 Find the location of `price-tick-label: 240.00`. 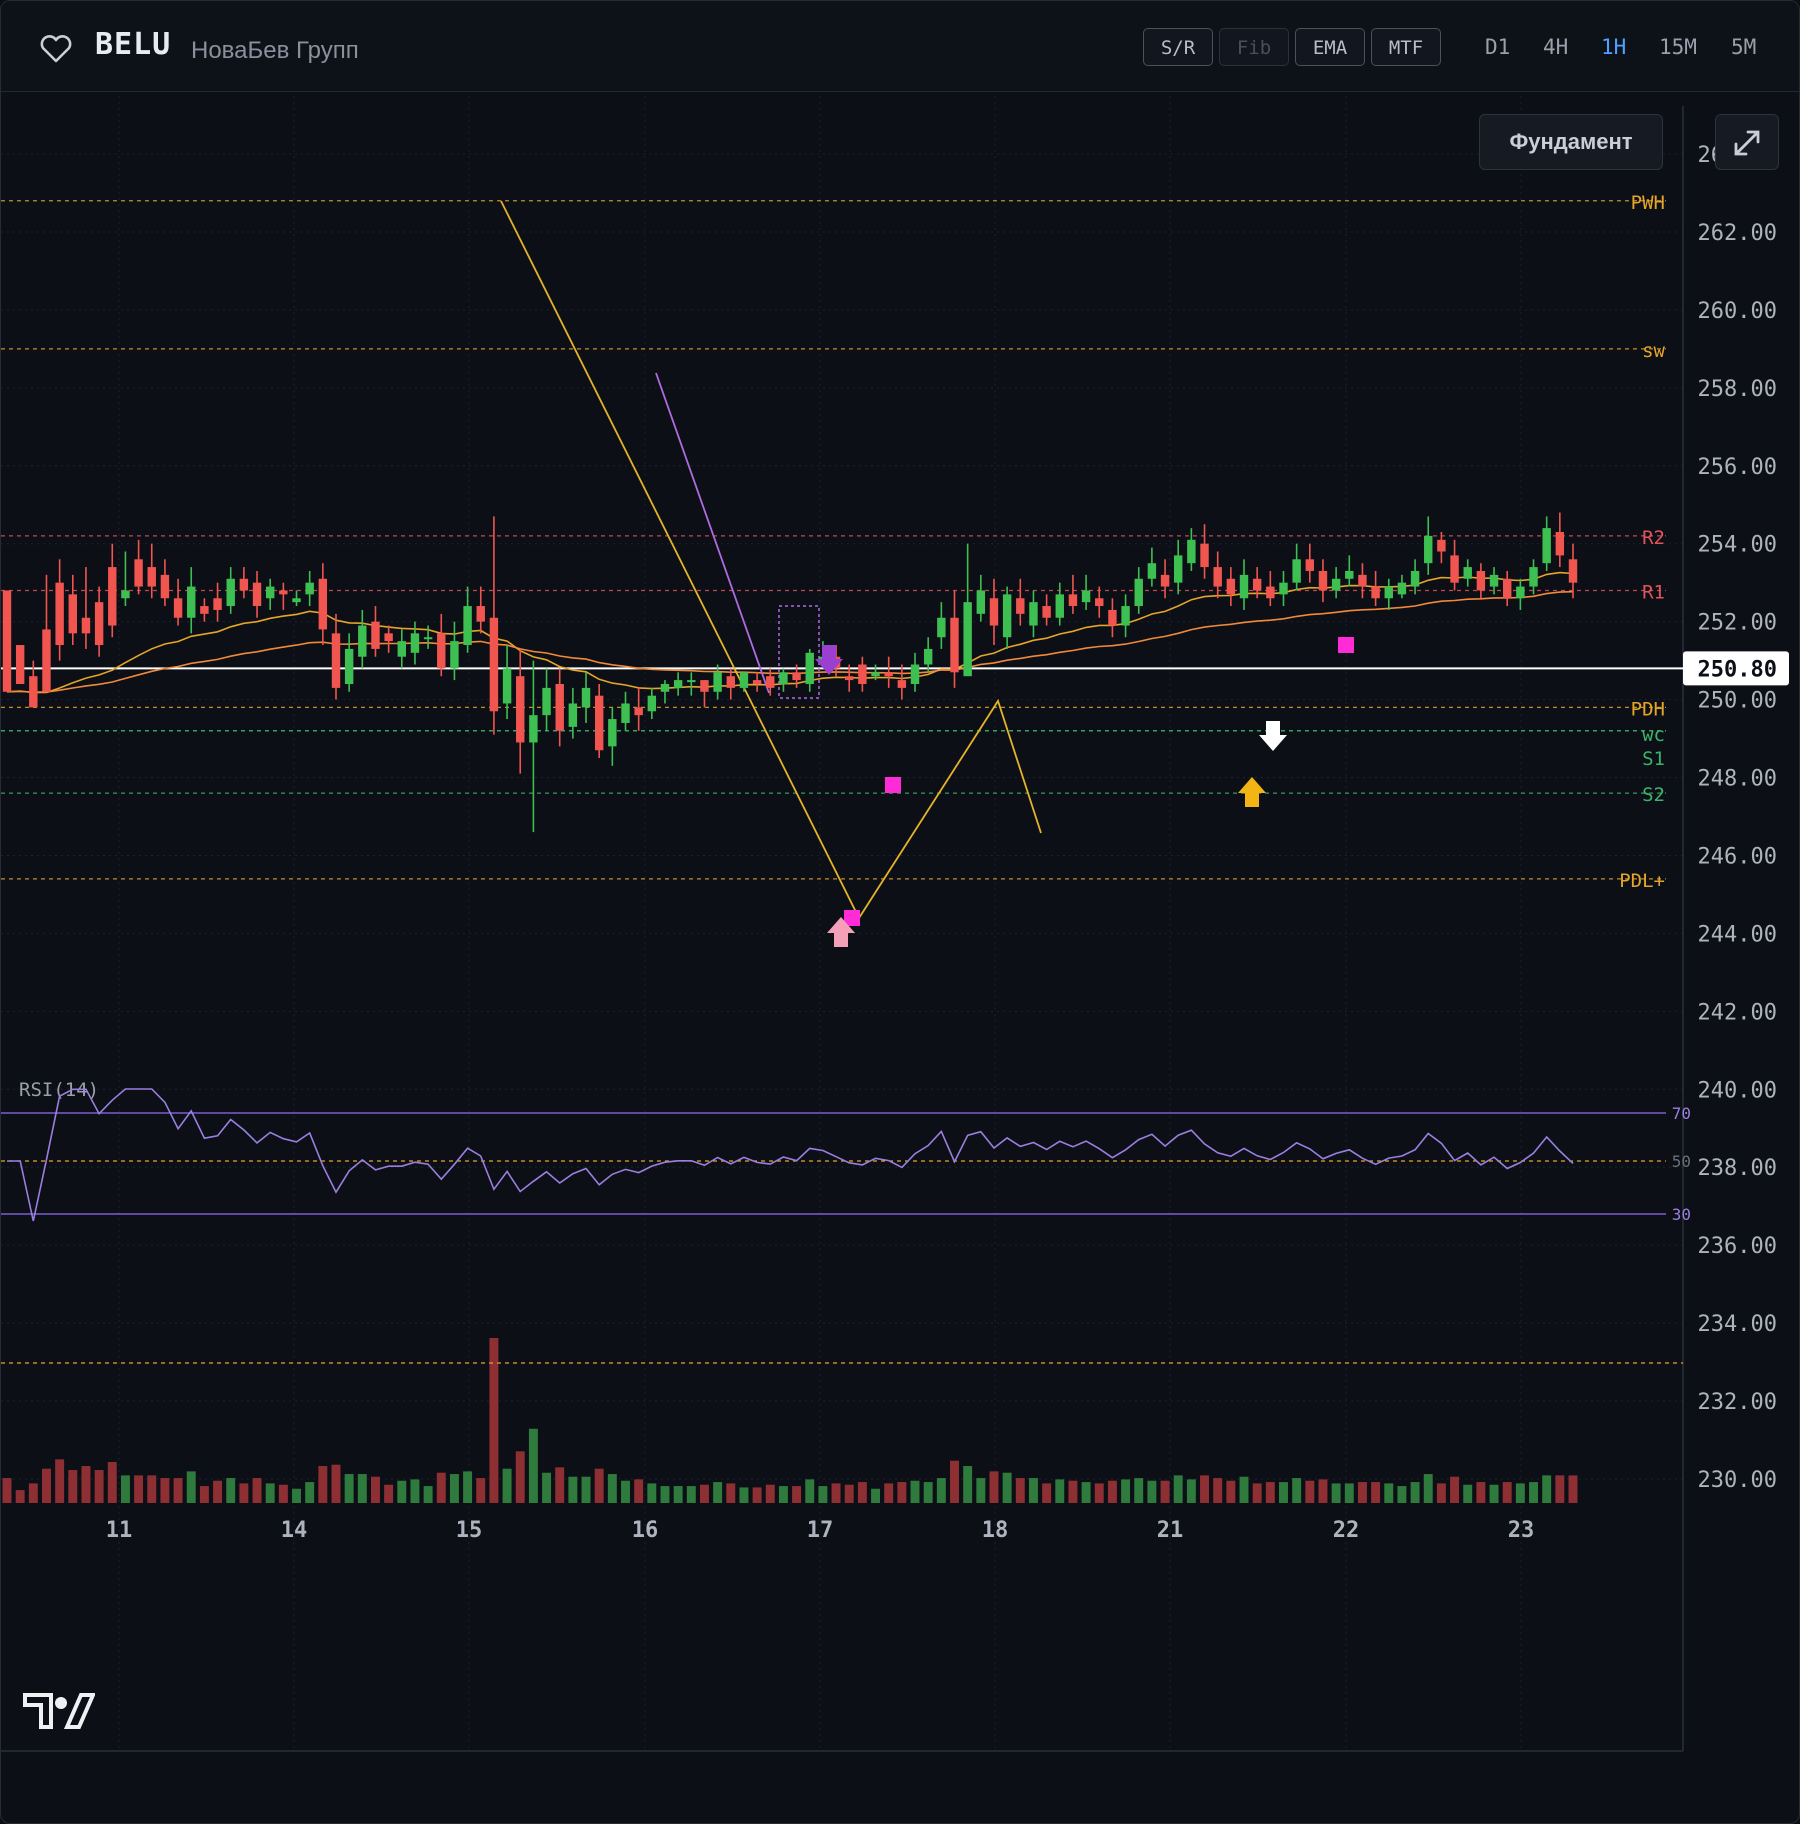

price-tick-label: 240.00 is located at coordinates (1737, 1090).